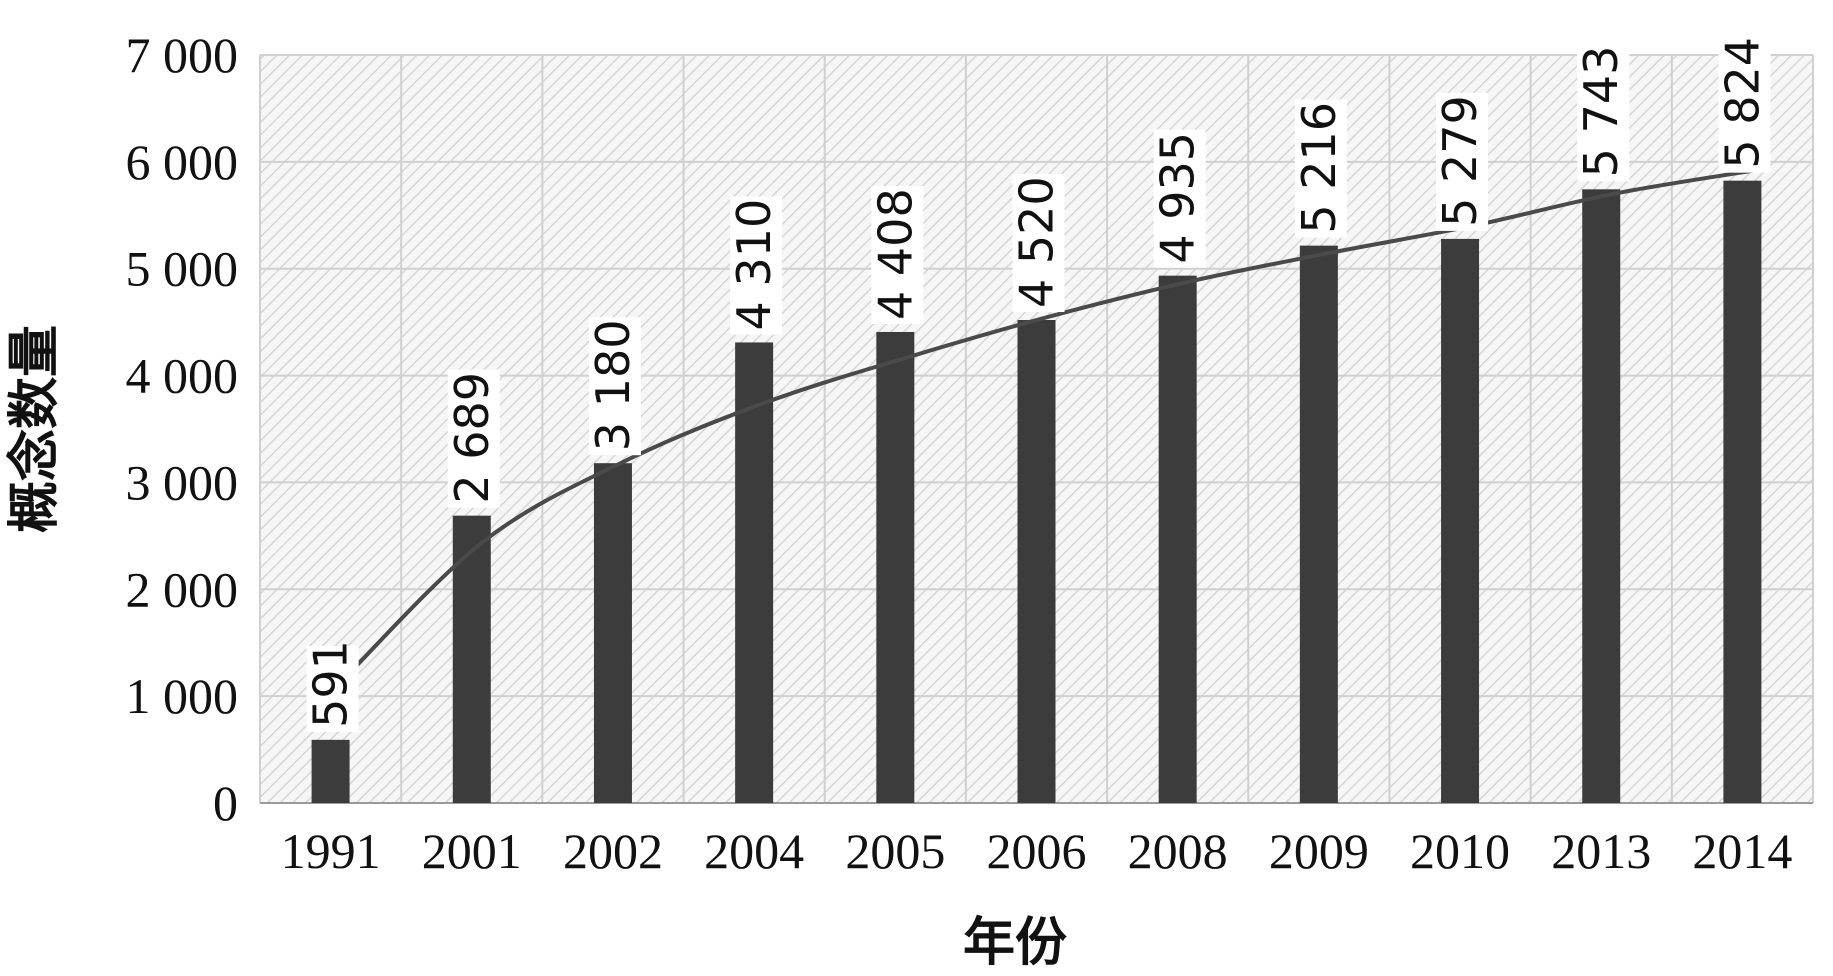 This screenshot has width=1833, height=976. What do you see at coordinates (471, 659) in the screenshot?
I see `bar-2001` at bounding box center [471, 659].